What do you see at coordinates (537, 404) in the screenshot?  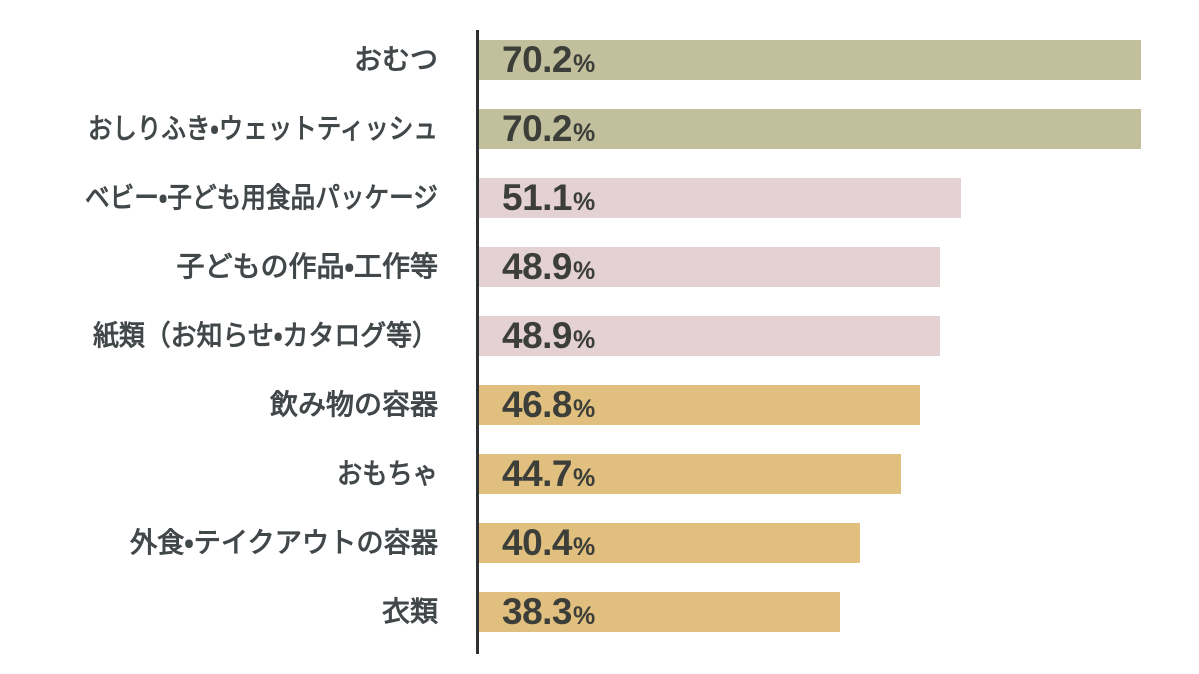 I see `value-number: 46.8` at bounding box center [537, 404].